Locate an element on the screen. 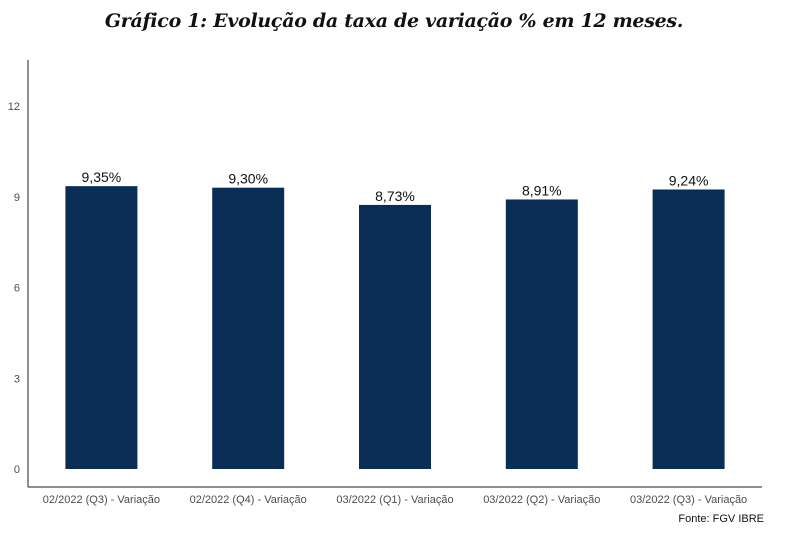 The height and width of the screenshot is (537, 788). x-tick-label: 03/2022 (Q1) - Variação is located at coordinates (394, 500).